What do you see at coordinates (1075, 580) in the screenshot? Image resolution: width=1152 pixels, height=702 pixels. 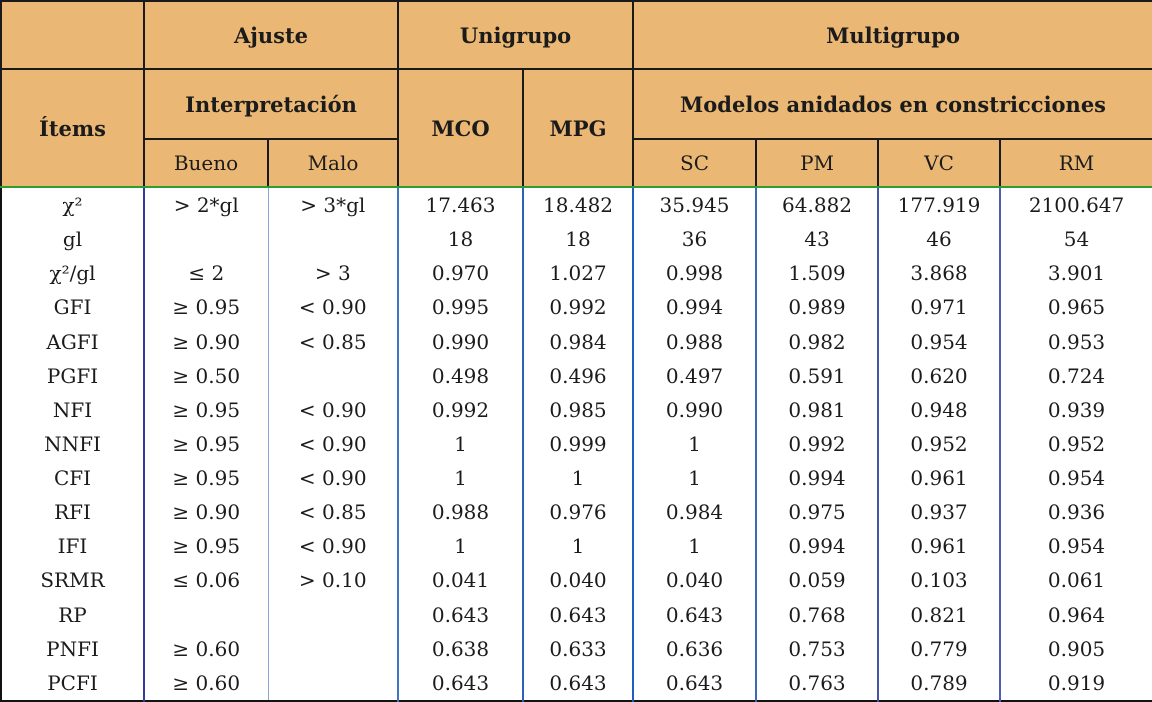 I see `cell-rm: 0.061` at bounding box center [1075, 580].